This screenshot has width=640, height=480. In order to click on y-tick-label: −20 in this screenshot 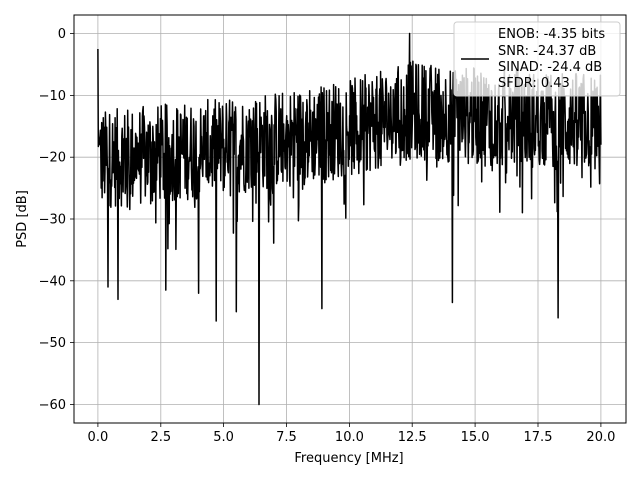, I will do `click(52, 158)`.